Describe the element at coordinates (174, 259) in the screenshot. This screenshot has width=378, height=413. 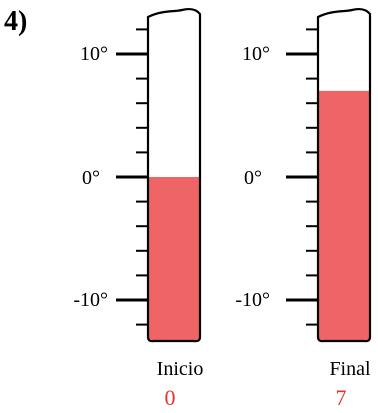
I see `thermometer-fill-inicio` at that location.